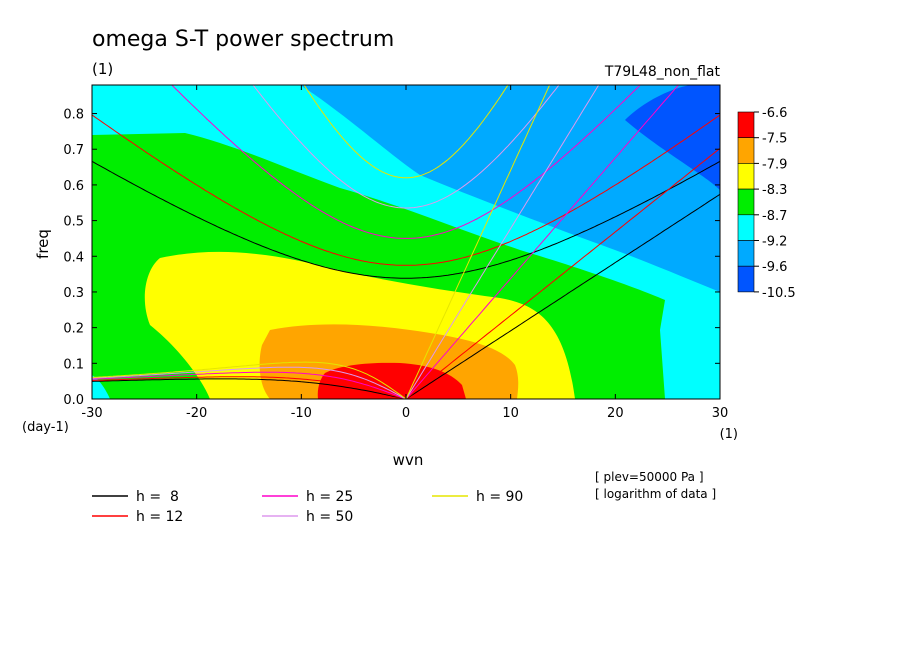 This screenshot has width=904, height=654. Describe the element at coordinates (159, 517) in the screenshot. I see `legend-label-h12: h = 12` at that location.